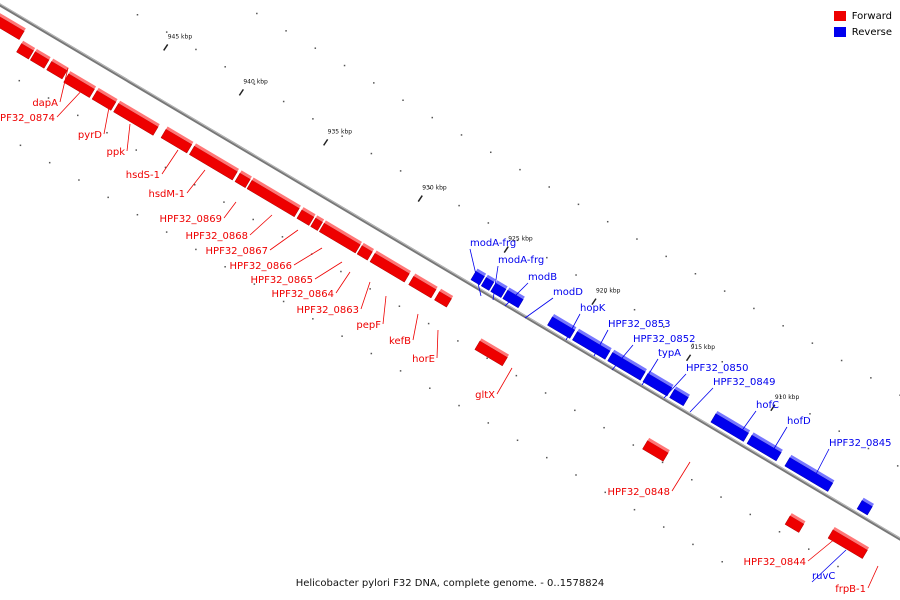 This screenshot has width=900, height=600. What do you see at coordinates (252, 243) in the screenshot?
I see `forward-gene-label: HPF32_0867` at bounding box center [252, 243].